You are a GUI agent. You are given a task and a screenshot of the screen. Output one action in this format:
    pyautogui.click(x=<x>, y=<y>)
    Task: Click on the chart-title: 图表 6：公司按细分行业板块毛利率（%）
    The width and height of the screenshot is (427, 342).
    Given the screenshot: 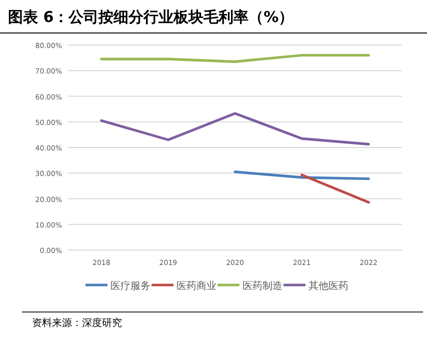 What is the action you would take?
    pyautogui.click(x=151, y=17)
    